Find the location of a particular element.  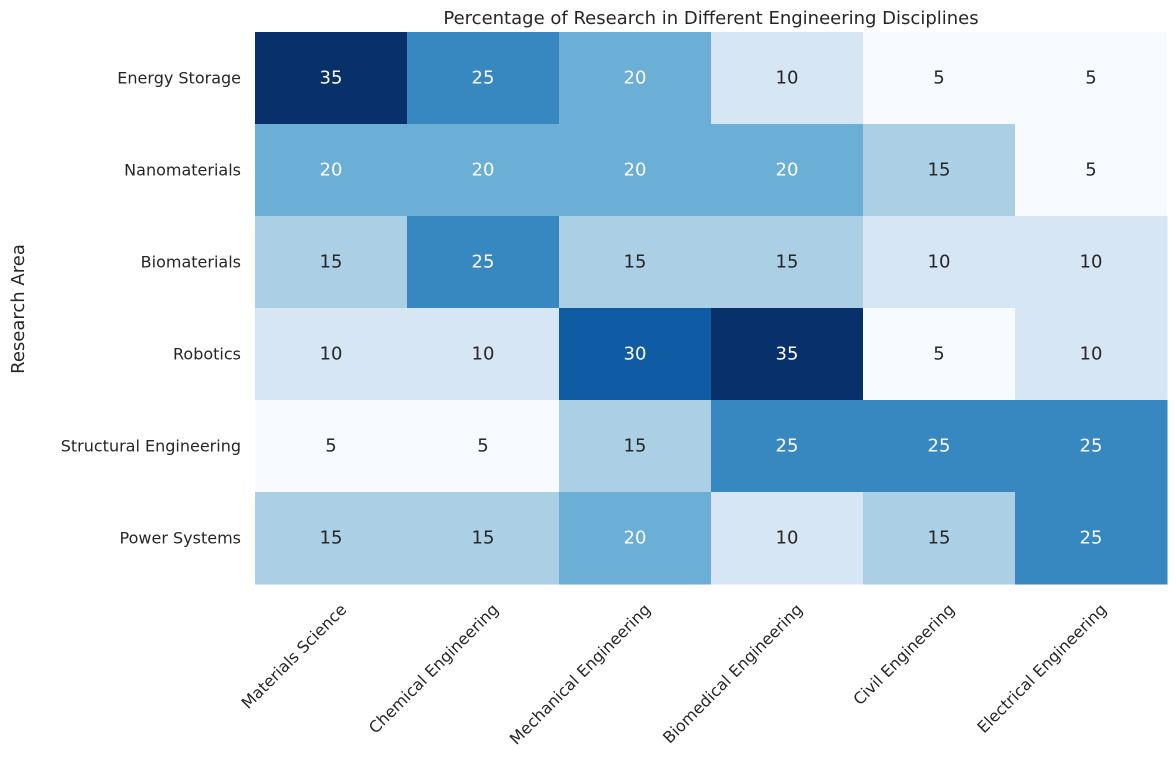

y-axis-label: Research Area is located at coordinates (18, 309).